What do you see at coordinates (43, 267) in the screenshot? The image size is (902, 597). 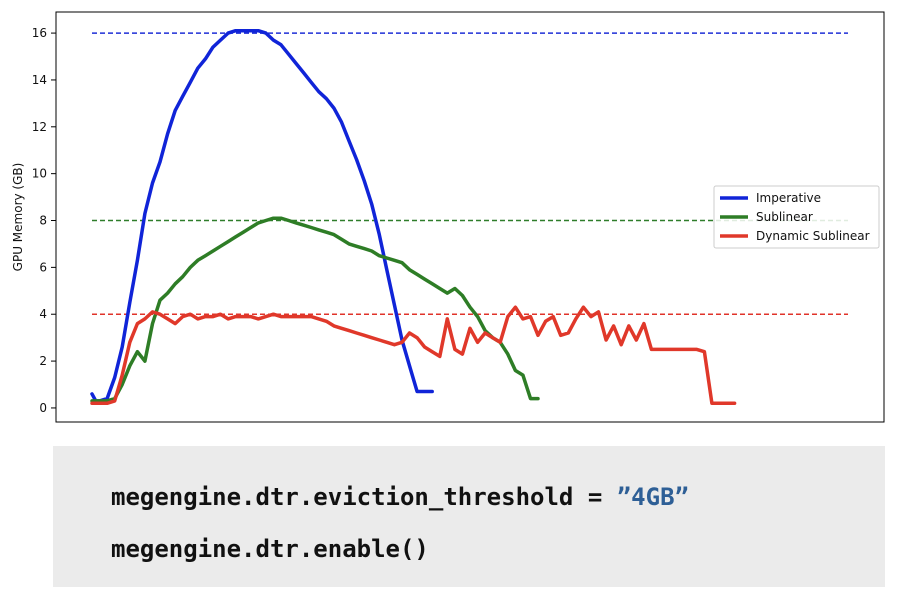 I see `y-tick-label: 6` at bounding box center [43, 267].